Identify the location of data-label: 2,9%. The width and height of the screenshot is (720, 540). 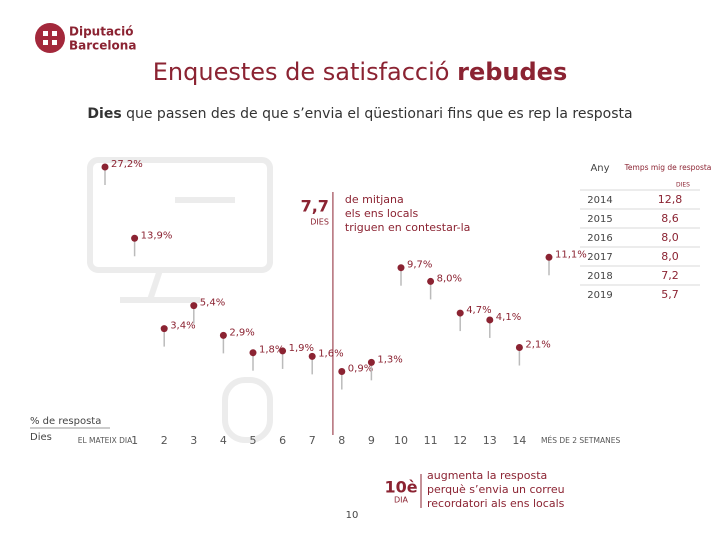
(241, 332).